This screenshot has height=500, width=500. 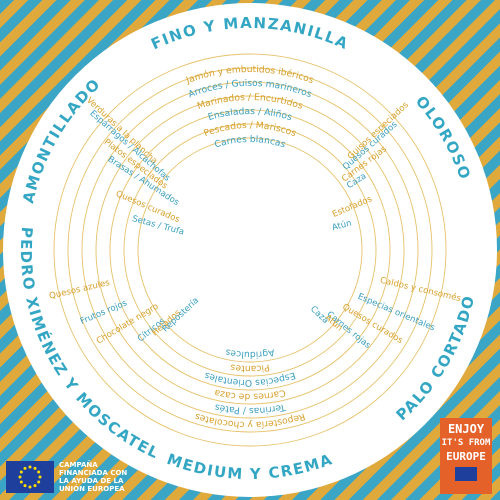 I want to click on pairing-item-medium: Agridulces, so click(x=249, y=353).